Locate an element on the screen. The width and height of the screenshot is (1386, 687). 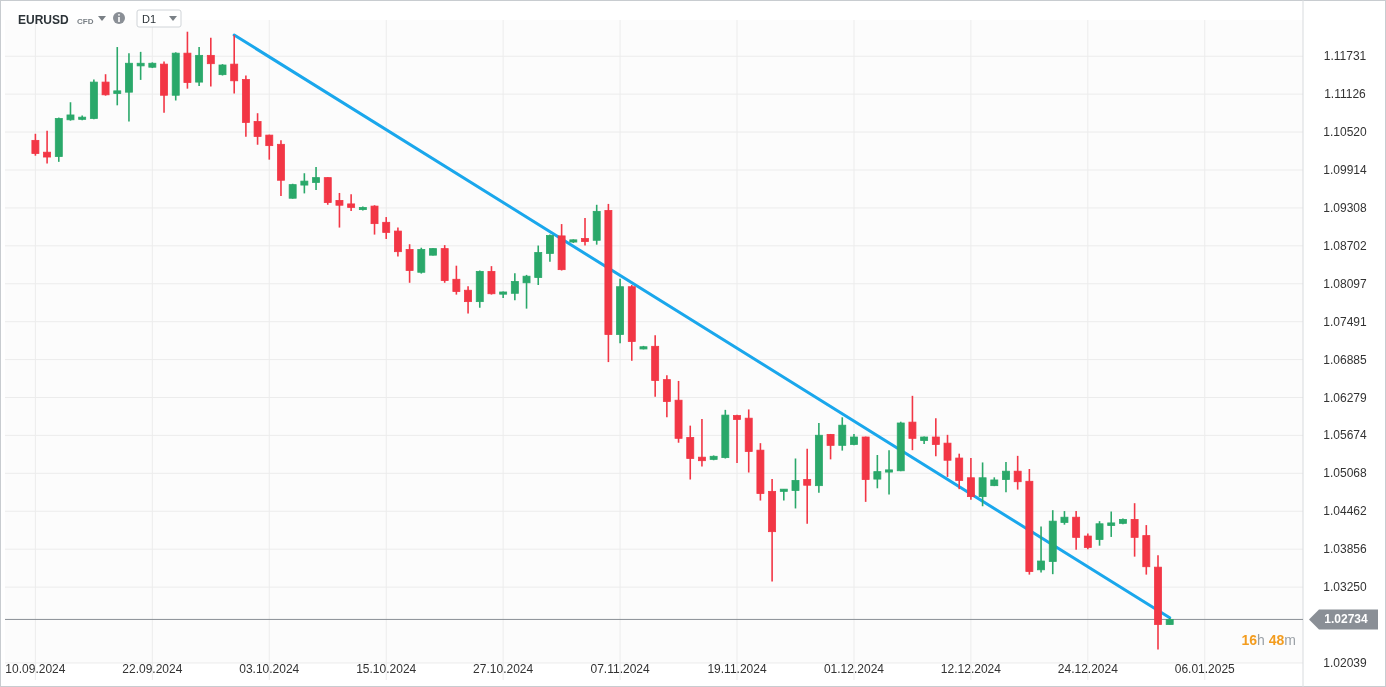
x-tick-label: 07.11.2024 is located at coordinates (620, 669).